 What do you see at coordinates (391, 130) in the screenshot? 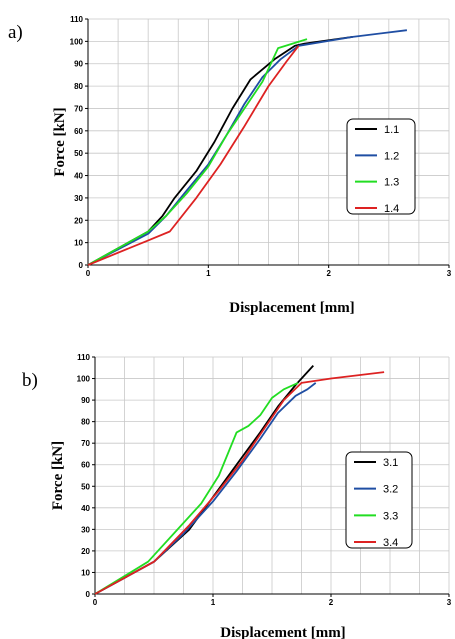
I see `legend-label: 1.1` at bounding box center [391, 130].